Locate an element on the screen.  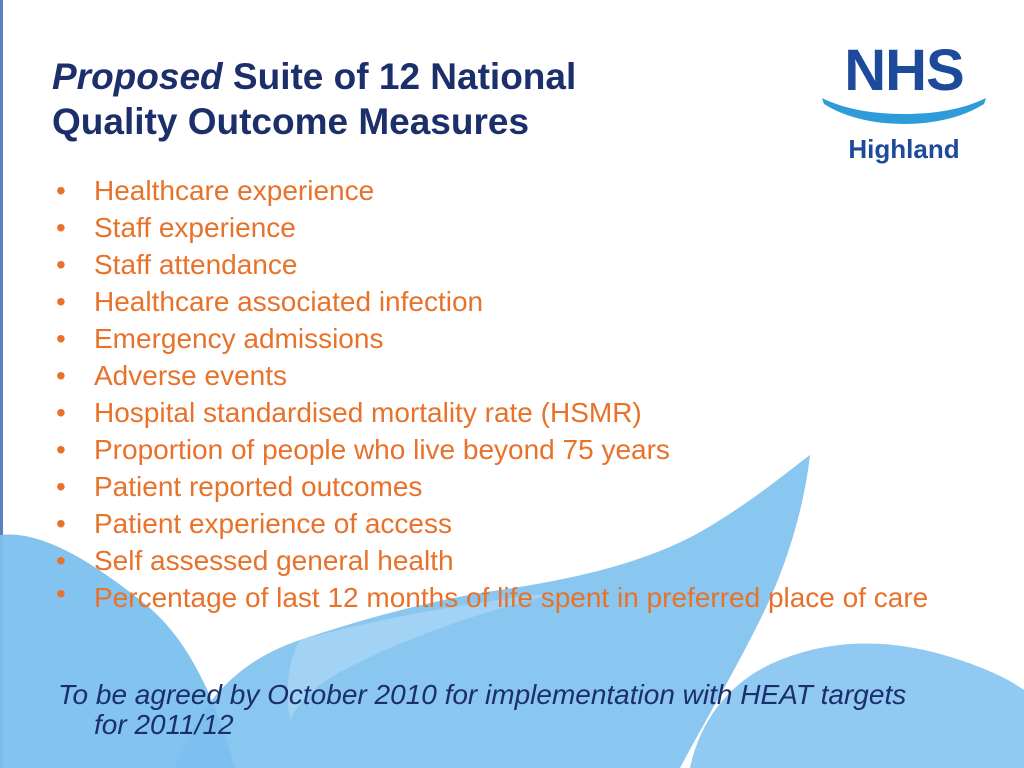
list-item: • Patient experience of access is located at coordinates (496, 523).